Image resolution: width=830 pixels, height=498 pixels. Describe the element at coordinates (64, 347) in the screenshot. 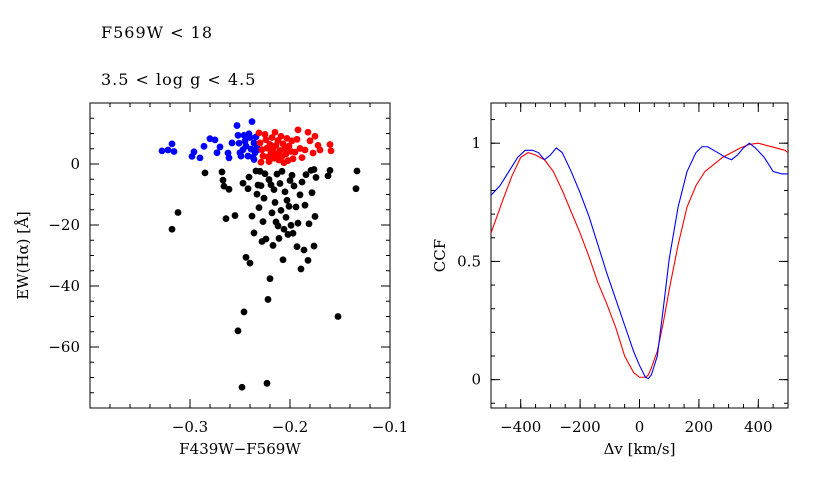

I see `y-tick-label: −60` at that location.